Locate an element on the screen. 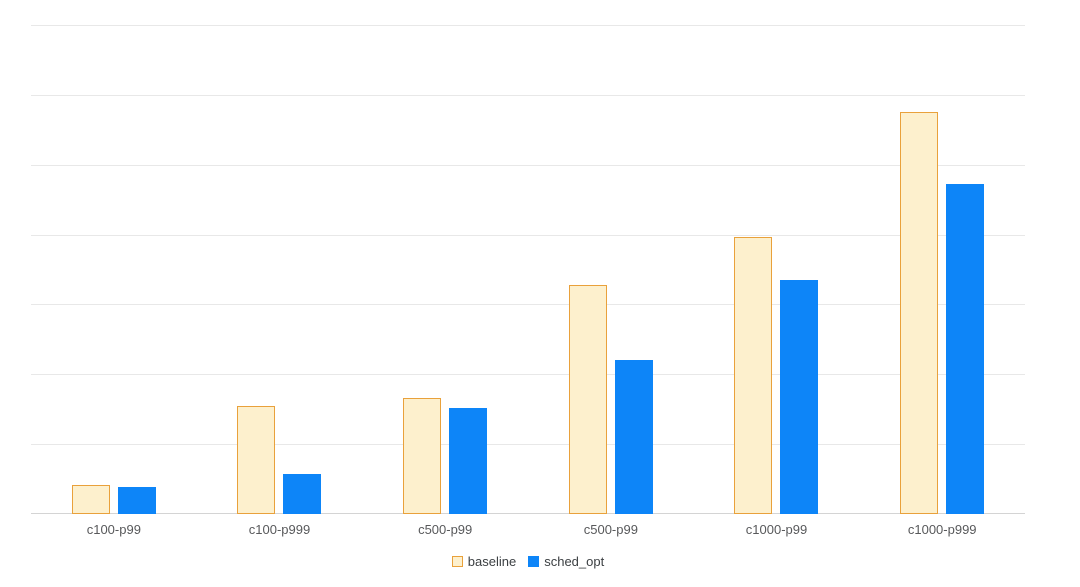  legend-item-baseline: baseline is located at coordinates (484, 561).